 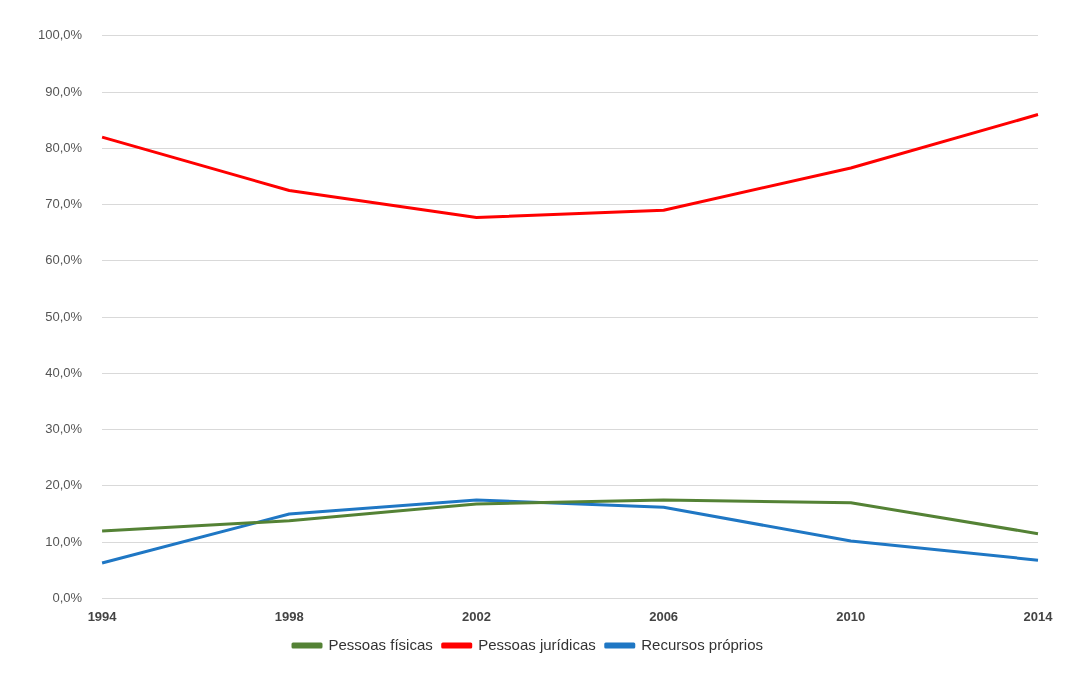 What do you see at coordinates (380, 644) in the screenshot?
I see `legend-label: Pessoas físicas` at bounding box center [380, 644].